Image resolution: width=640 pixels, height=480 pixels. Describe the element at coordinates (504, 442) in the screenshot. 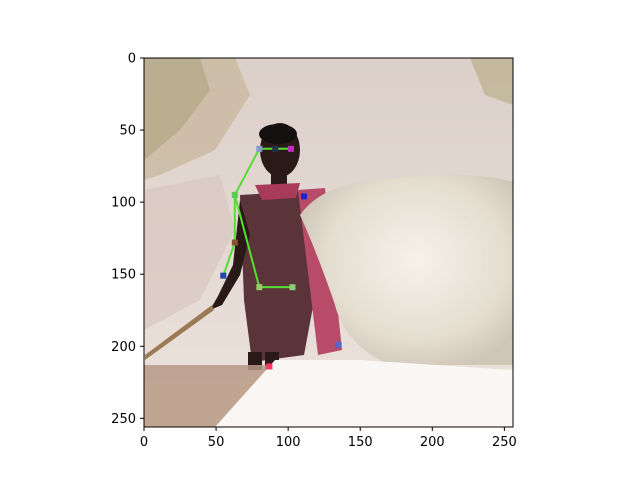

I see `x-tick-label: 250` at that location.